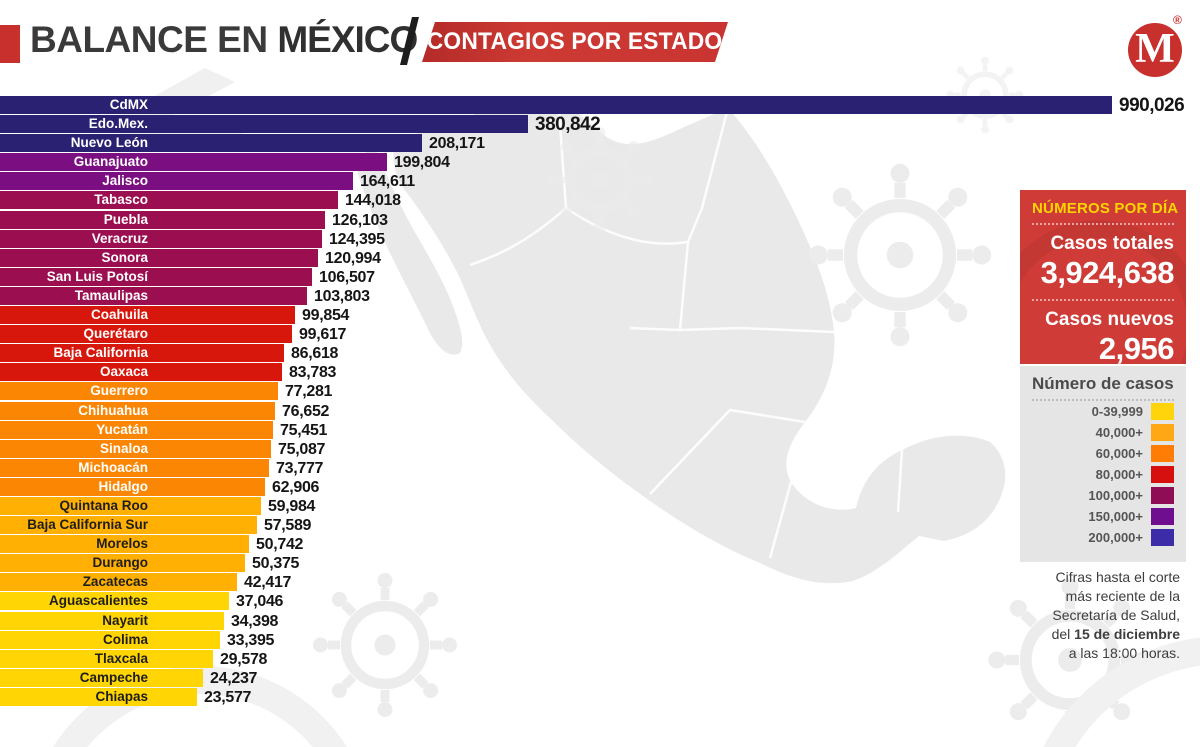 This screenshot has width=1200, height=747. What do you see at coordinates (600, 181) in the screenshot?
I see `bar-row: Jalisco 164,611` at bounding box center [600, 181].